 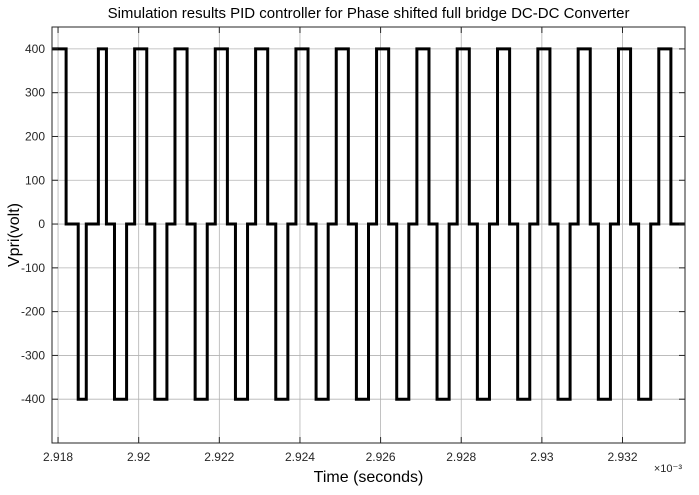 I want to click on y-tick-label: -200, so click(x=33, y=312).